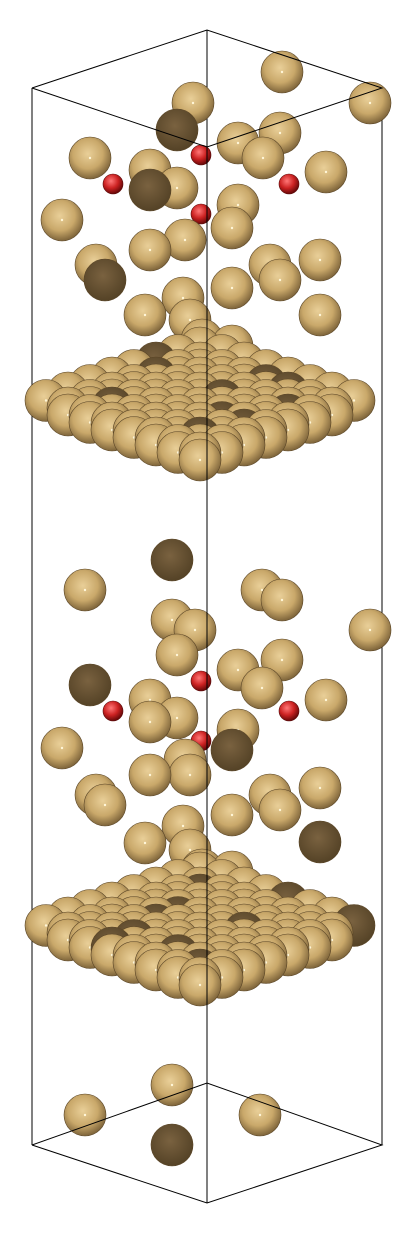 The image size is (400, 1233). Describe the element at coordinates (207, 1143) in the screenshot. I see `cell-bottom-face` at that location.